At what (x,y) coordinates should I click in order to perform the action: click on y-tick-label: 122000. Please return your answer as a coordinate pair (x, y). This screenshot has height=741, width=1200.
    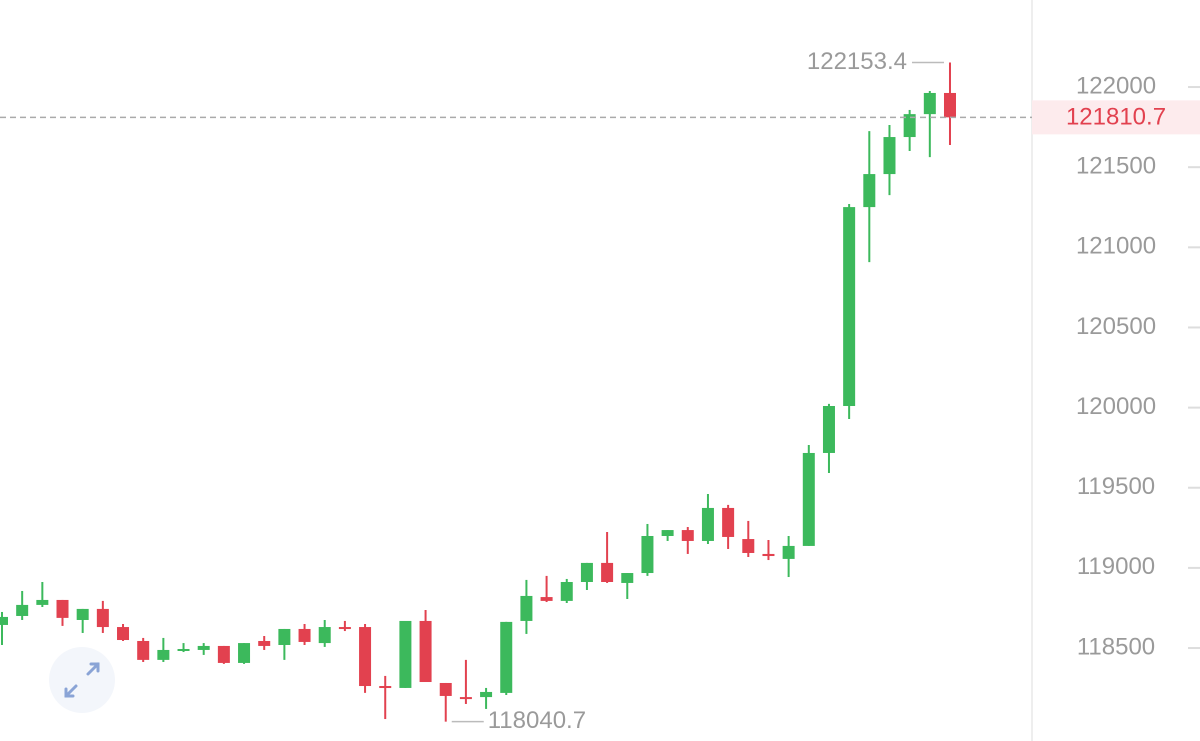
    Looking at the image, I should click on (1116, 85).